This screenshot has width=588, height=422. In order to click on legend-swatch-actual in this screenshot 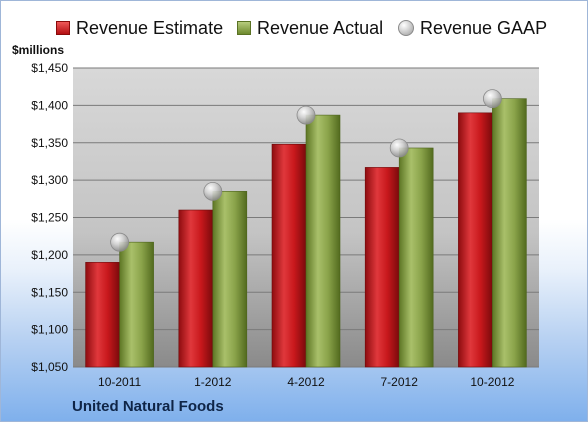, I will do `click(244, 28)`.